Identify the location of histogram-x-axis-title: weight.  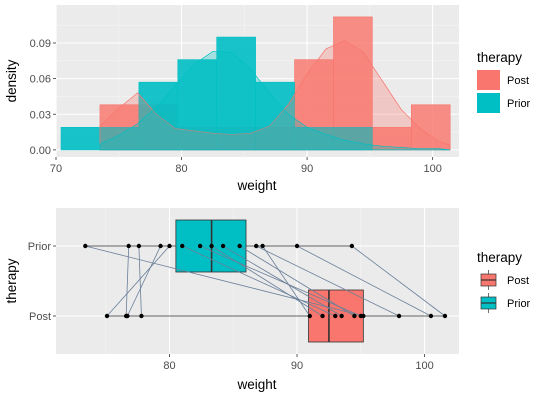
(256, 185).